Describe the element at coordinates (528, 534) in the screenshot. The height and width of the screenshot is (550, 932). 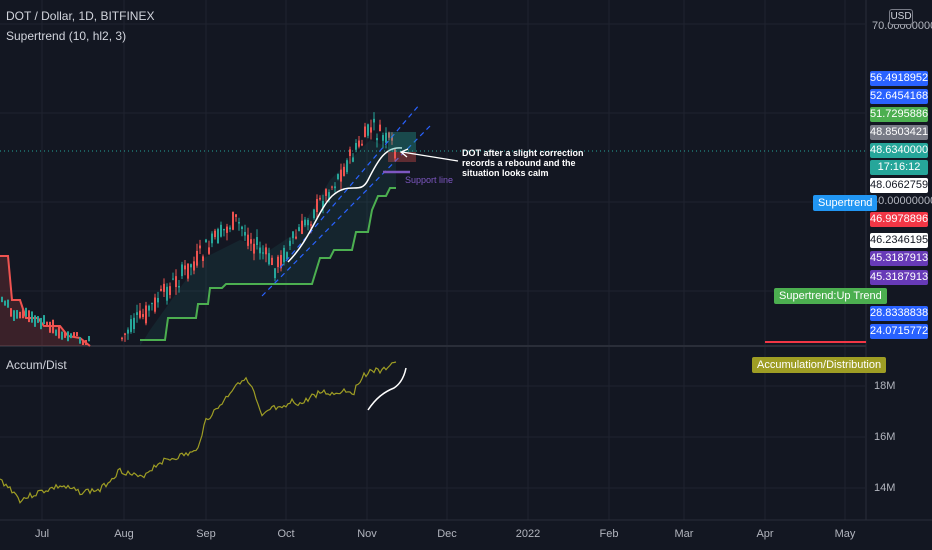
I see `time-axis-label: 2022` at that location.